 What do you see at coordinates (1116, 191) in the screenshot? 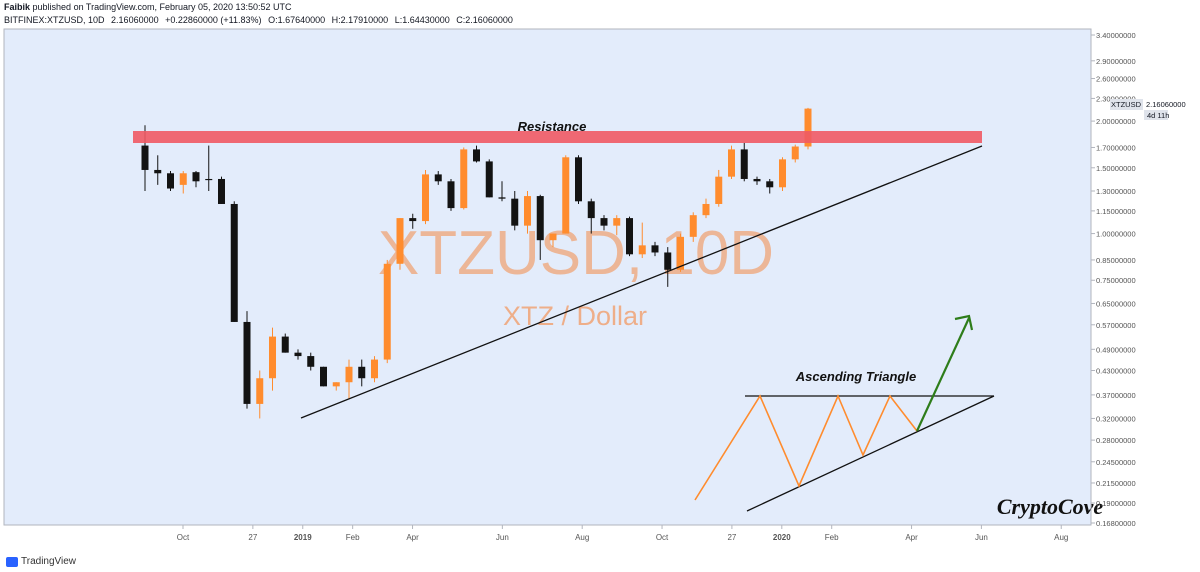
I see `price-tick-label: 1.30000000` at bounding box center [1116, 191].